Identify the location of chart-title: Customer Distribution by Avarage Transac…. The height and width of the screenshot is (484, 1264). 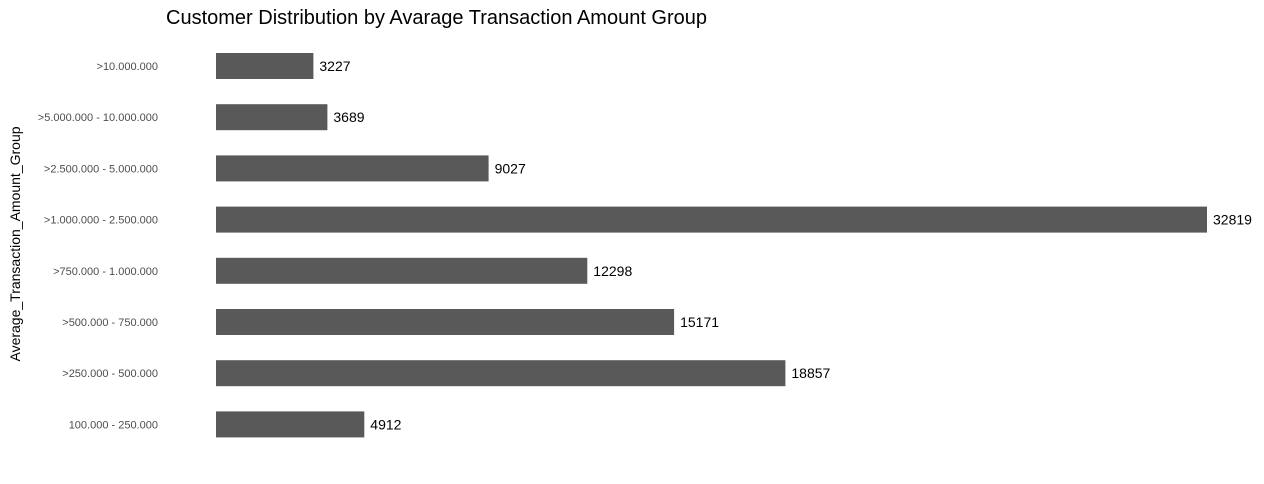
(436, 18).